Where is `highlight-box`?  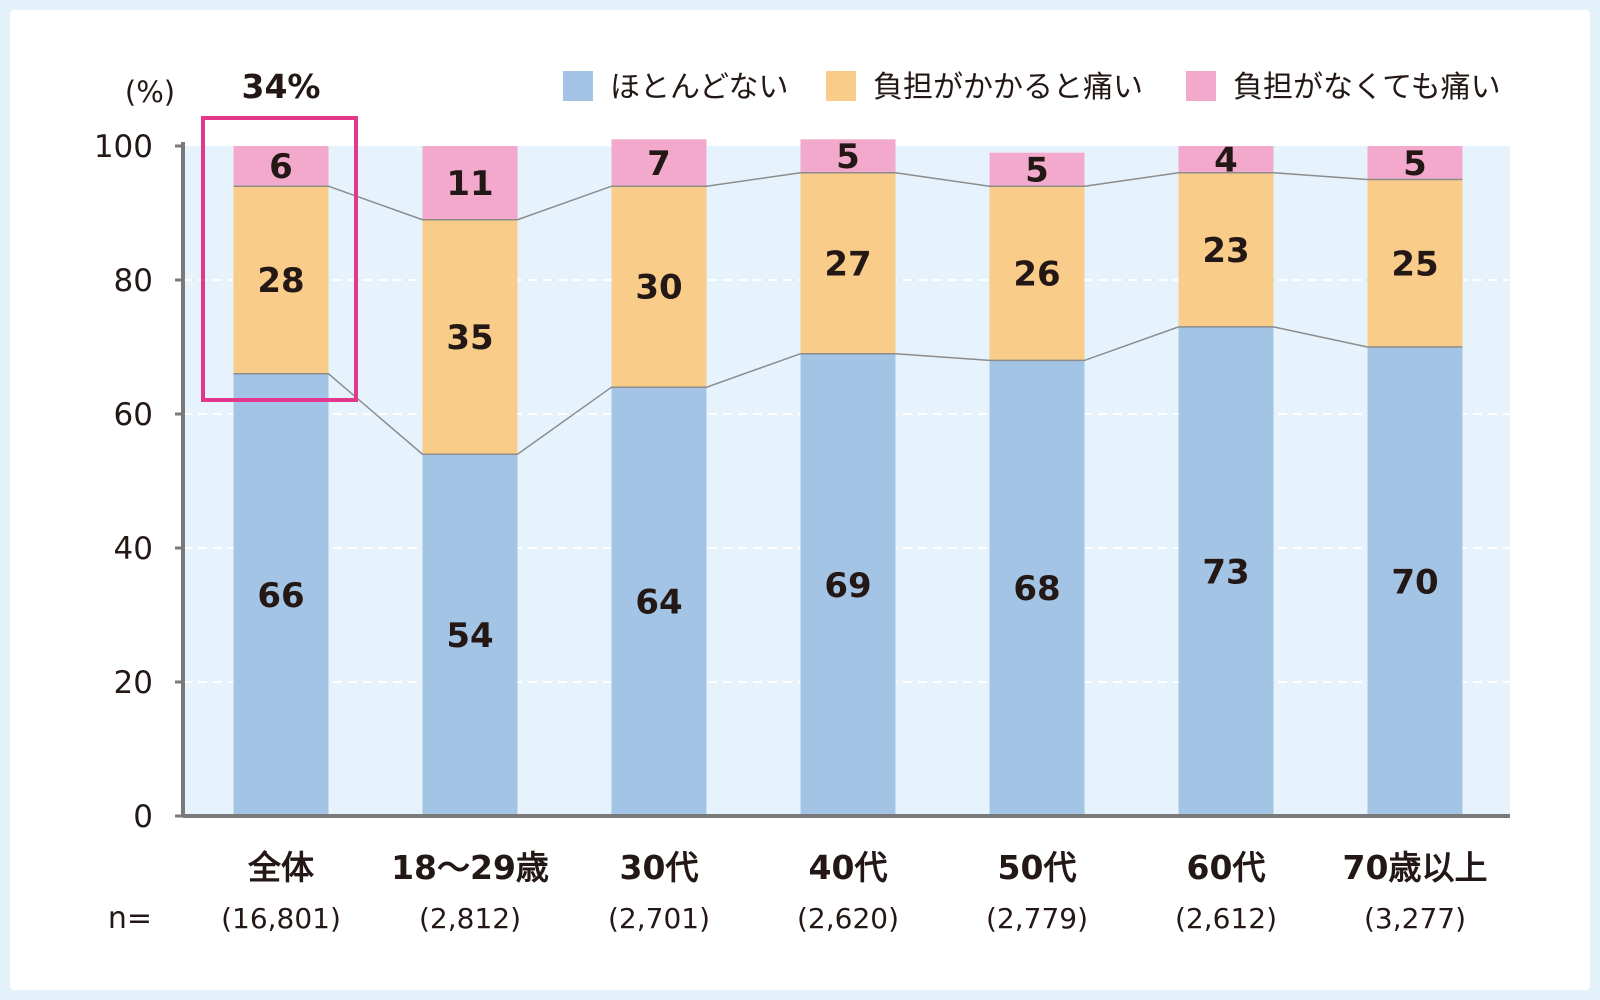
highlight-box is located at coordinates (279, 259).